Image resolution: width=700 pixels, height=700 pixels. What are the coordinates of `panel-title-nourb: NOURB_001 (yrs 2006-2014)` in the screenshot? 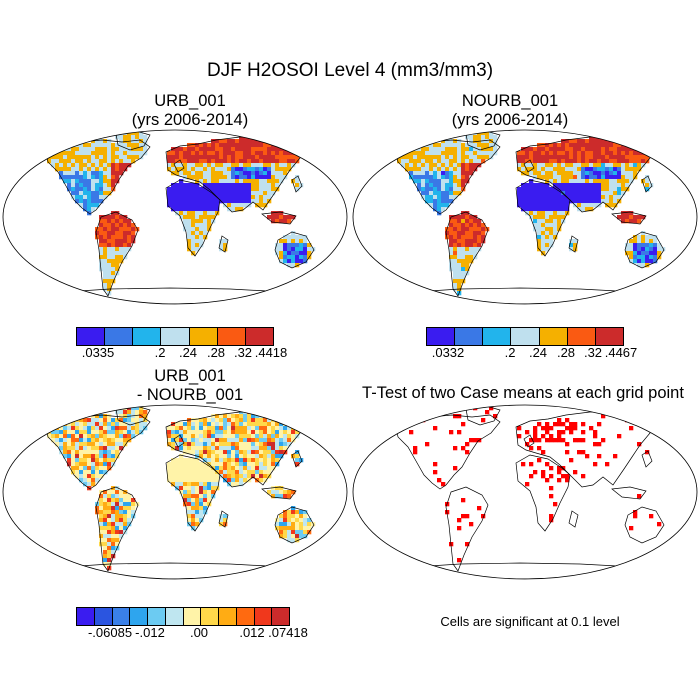 It's located at (510, 111).